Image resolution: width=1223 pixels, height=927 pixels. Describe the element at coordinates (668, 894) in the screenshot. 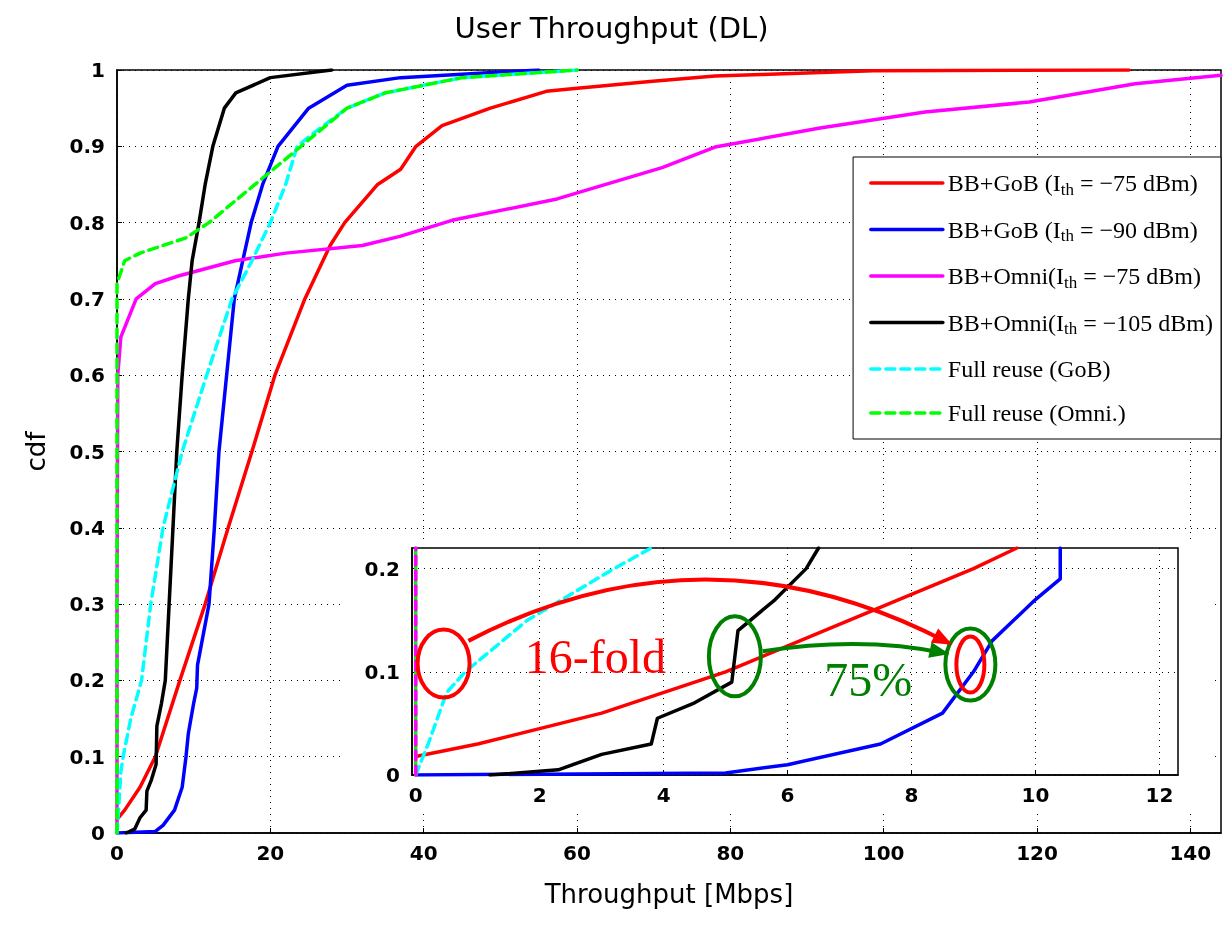

I see `x-axis-title: Throughput [Mbps]` at that location.